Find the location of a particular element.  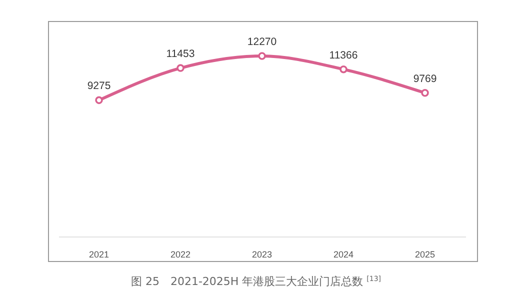

data-label: 11453 is located at coordinates (180, 54).